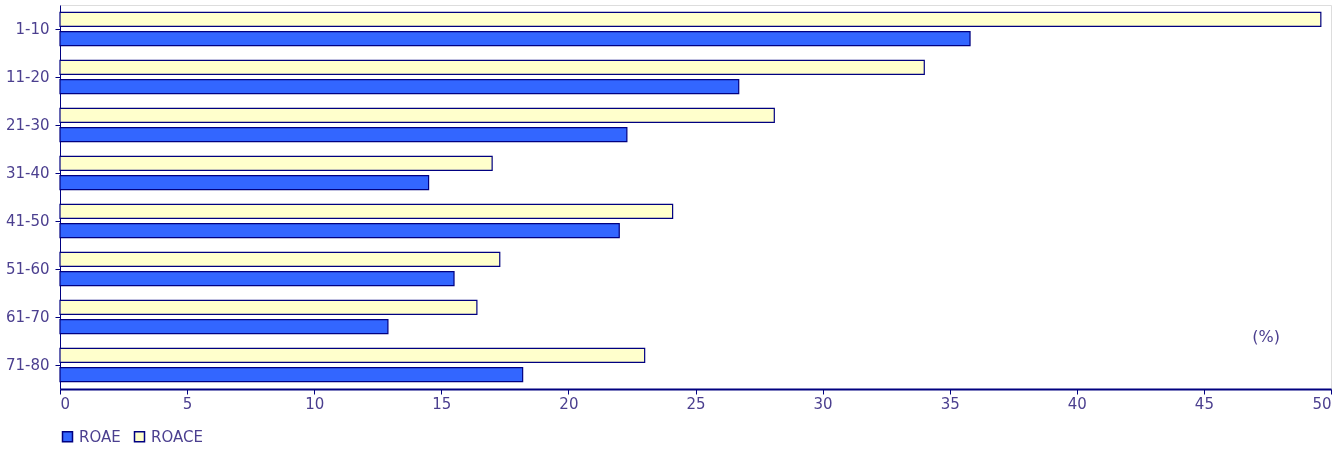 This screenshot has width=1337, height=450. Describe the element at coordinates (1266, 336) in the screenshot. I see `annotation: (%)` at that location.